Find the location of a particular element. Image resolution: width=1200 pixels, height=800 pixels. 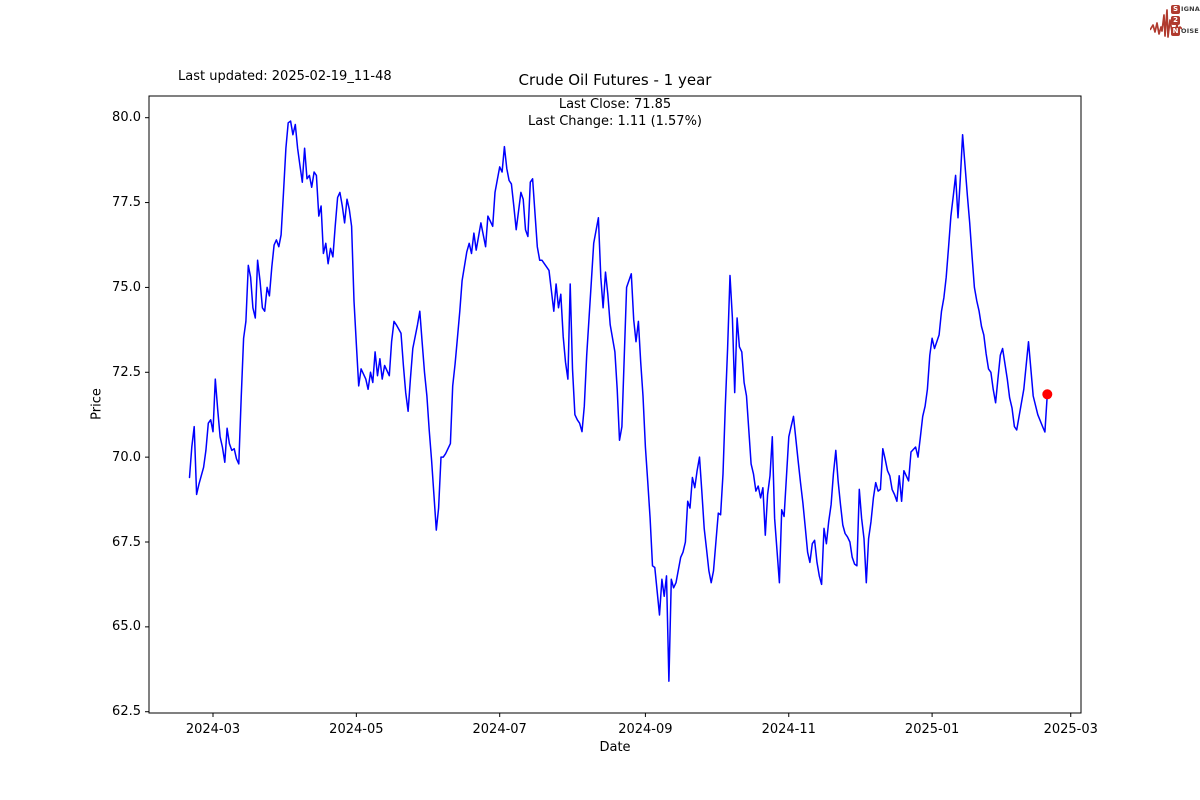

x-tick-label: 2024-09 is located at coordinates (645, 729).